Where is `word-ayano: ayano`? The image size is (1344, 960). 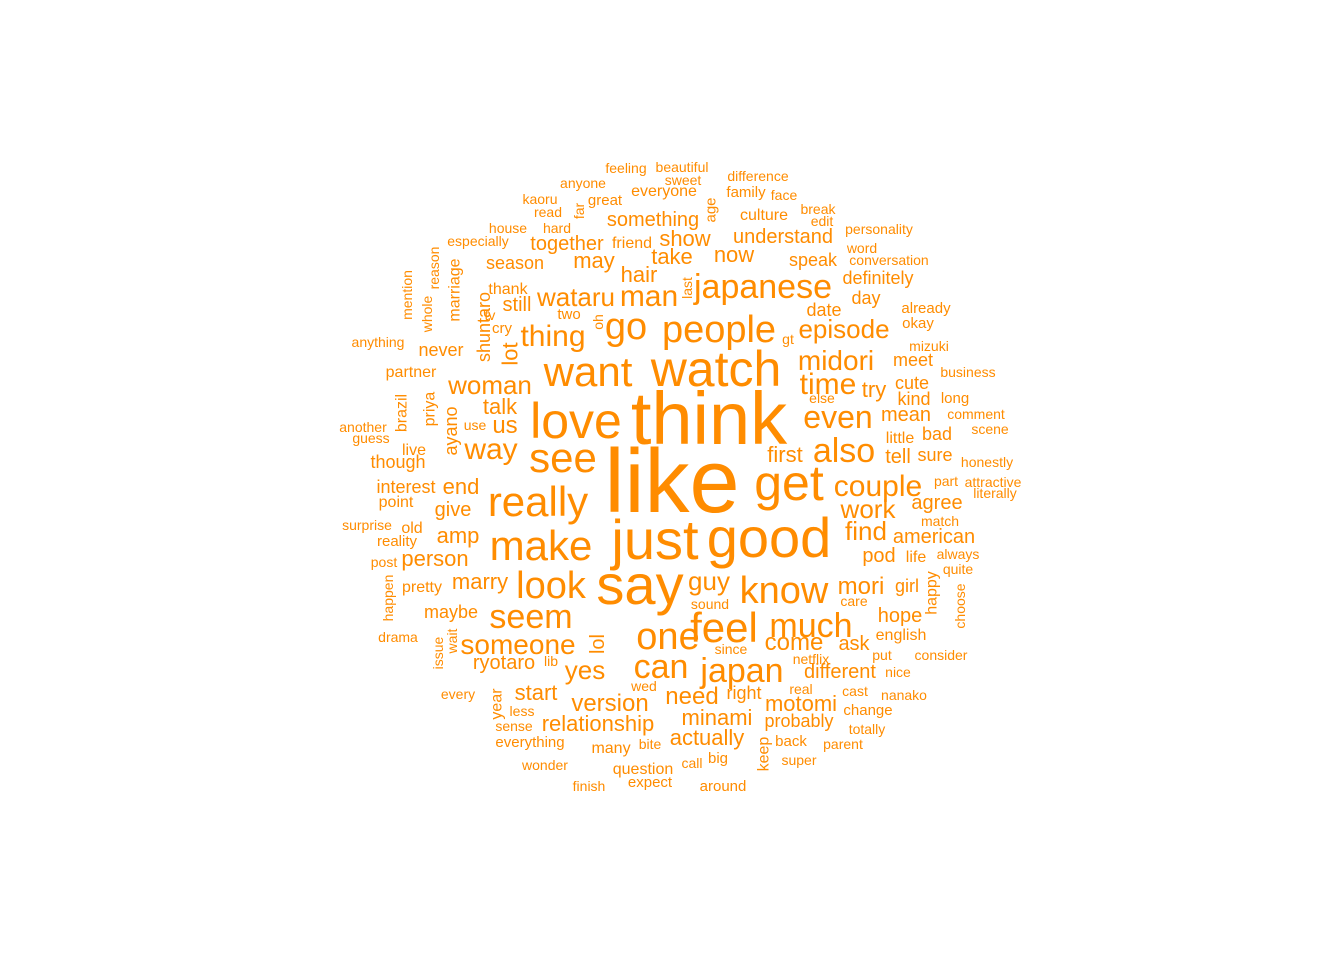 word-ayano: ayano is located at coordinates (451, 430).